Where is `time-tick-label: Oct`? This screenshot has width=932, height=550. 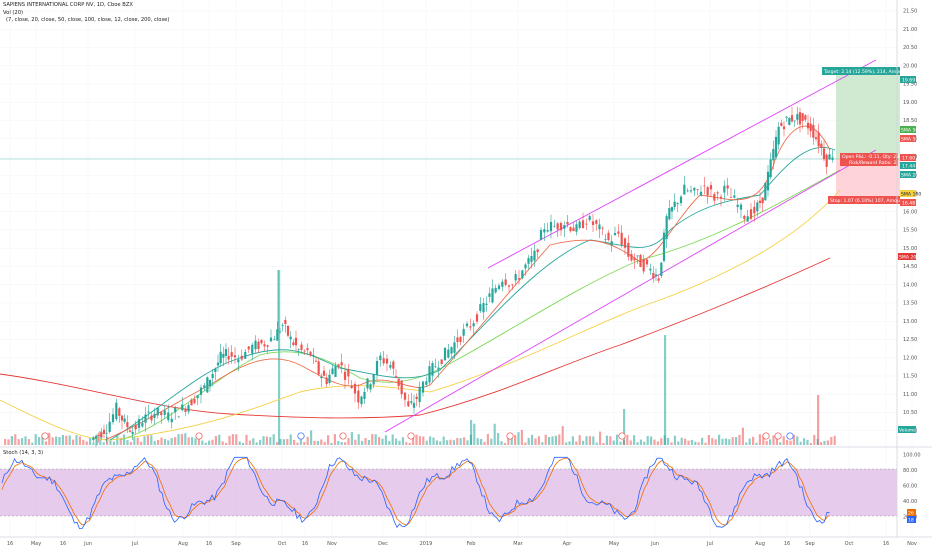
time-tick-label: Oct is located at coordinates (849, 544).